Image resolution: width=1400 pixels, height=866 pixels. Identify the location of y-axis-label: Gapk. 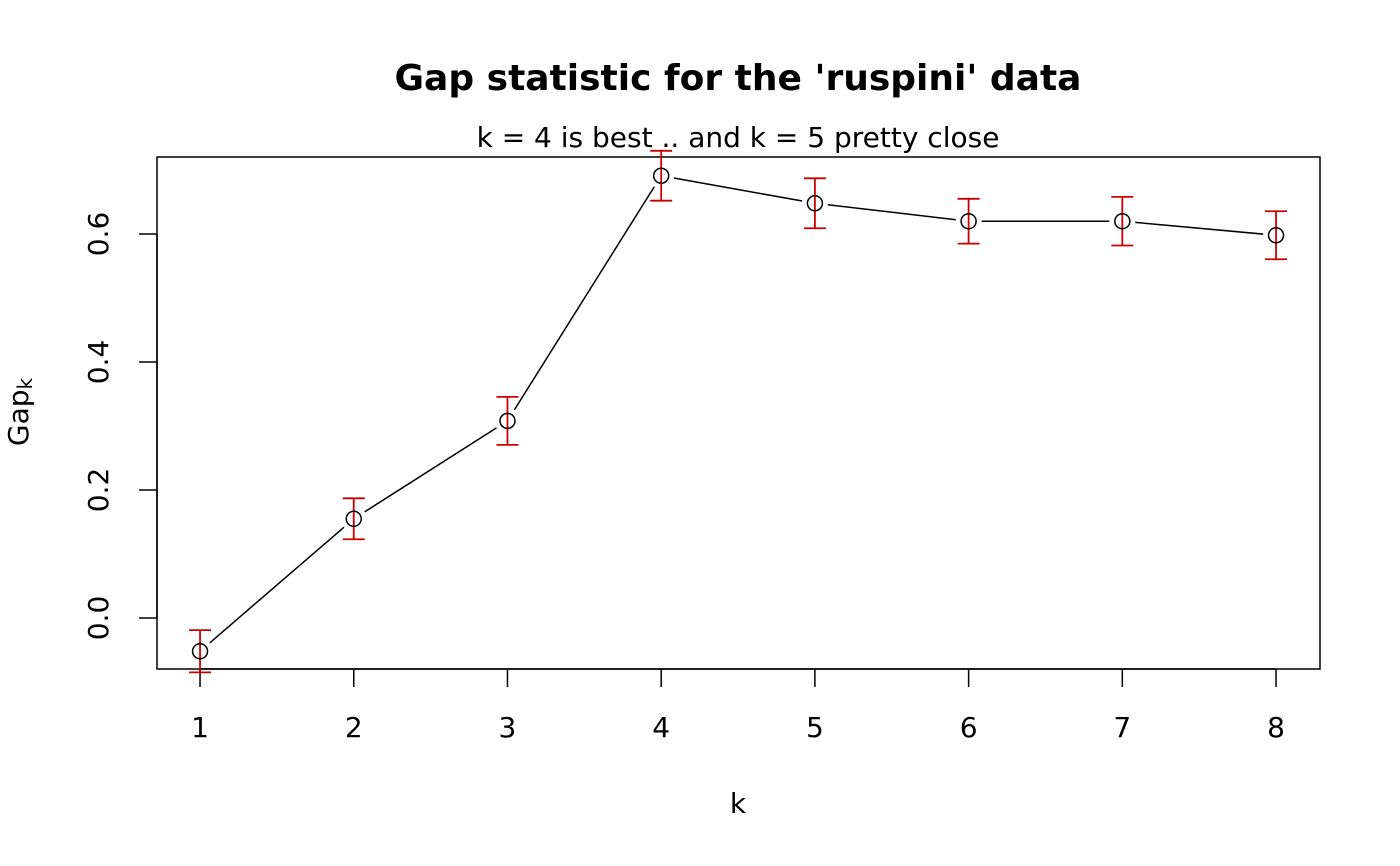
(19, 411).